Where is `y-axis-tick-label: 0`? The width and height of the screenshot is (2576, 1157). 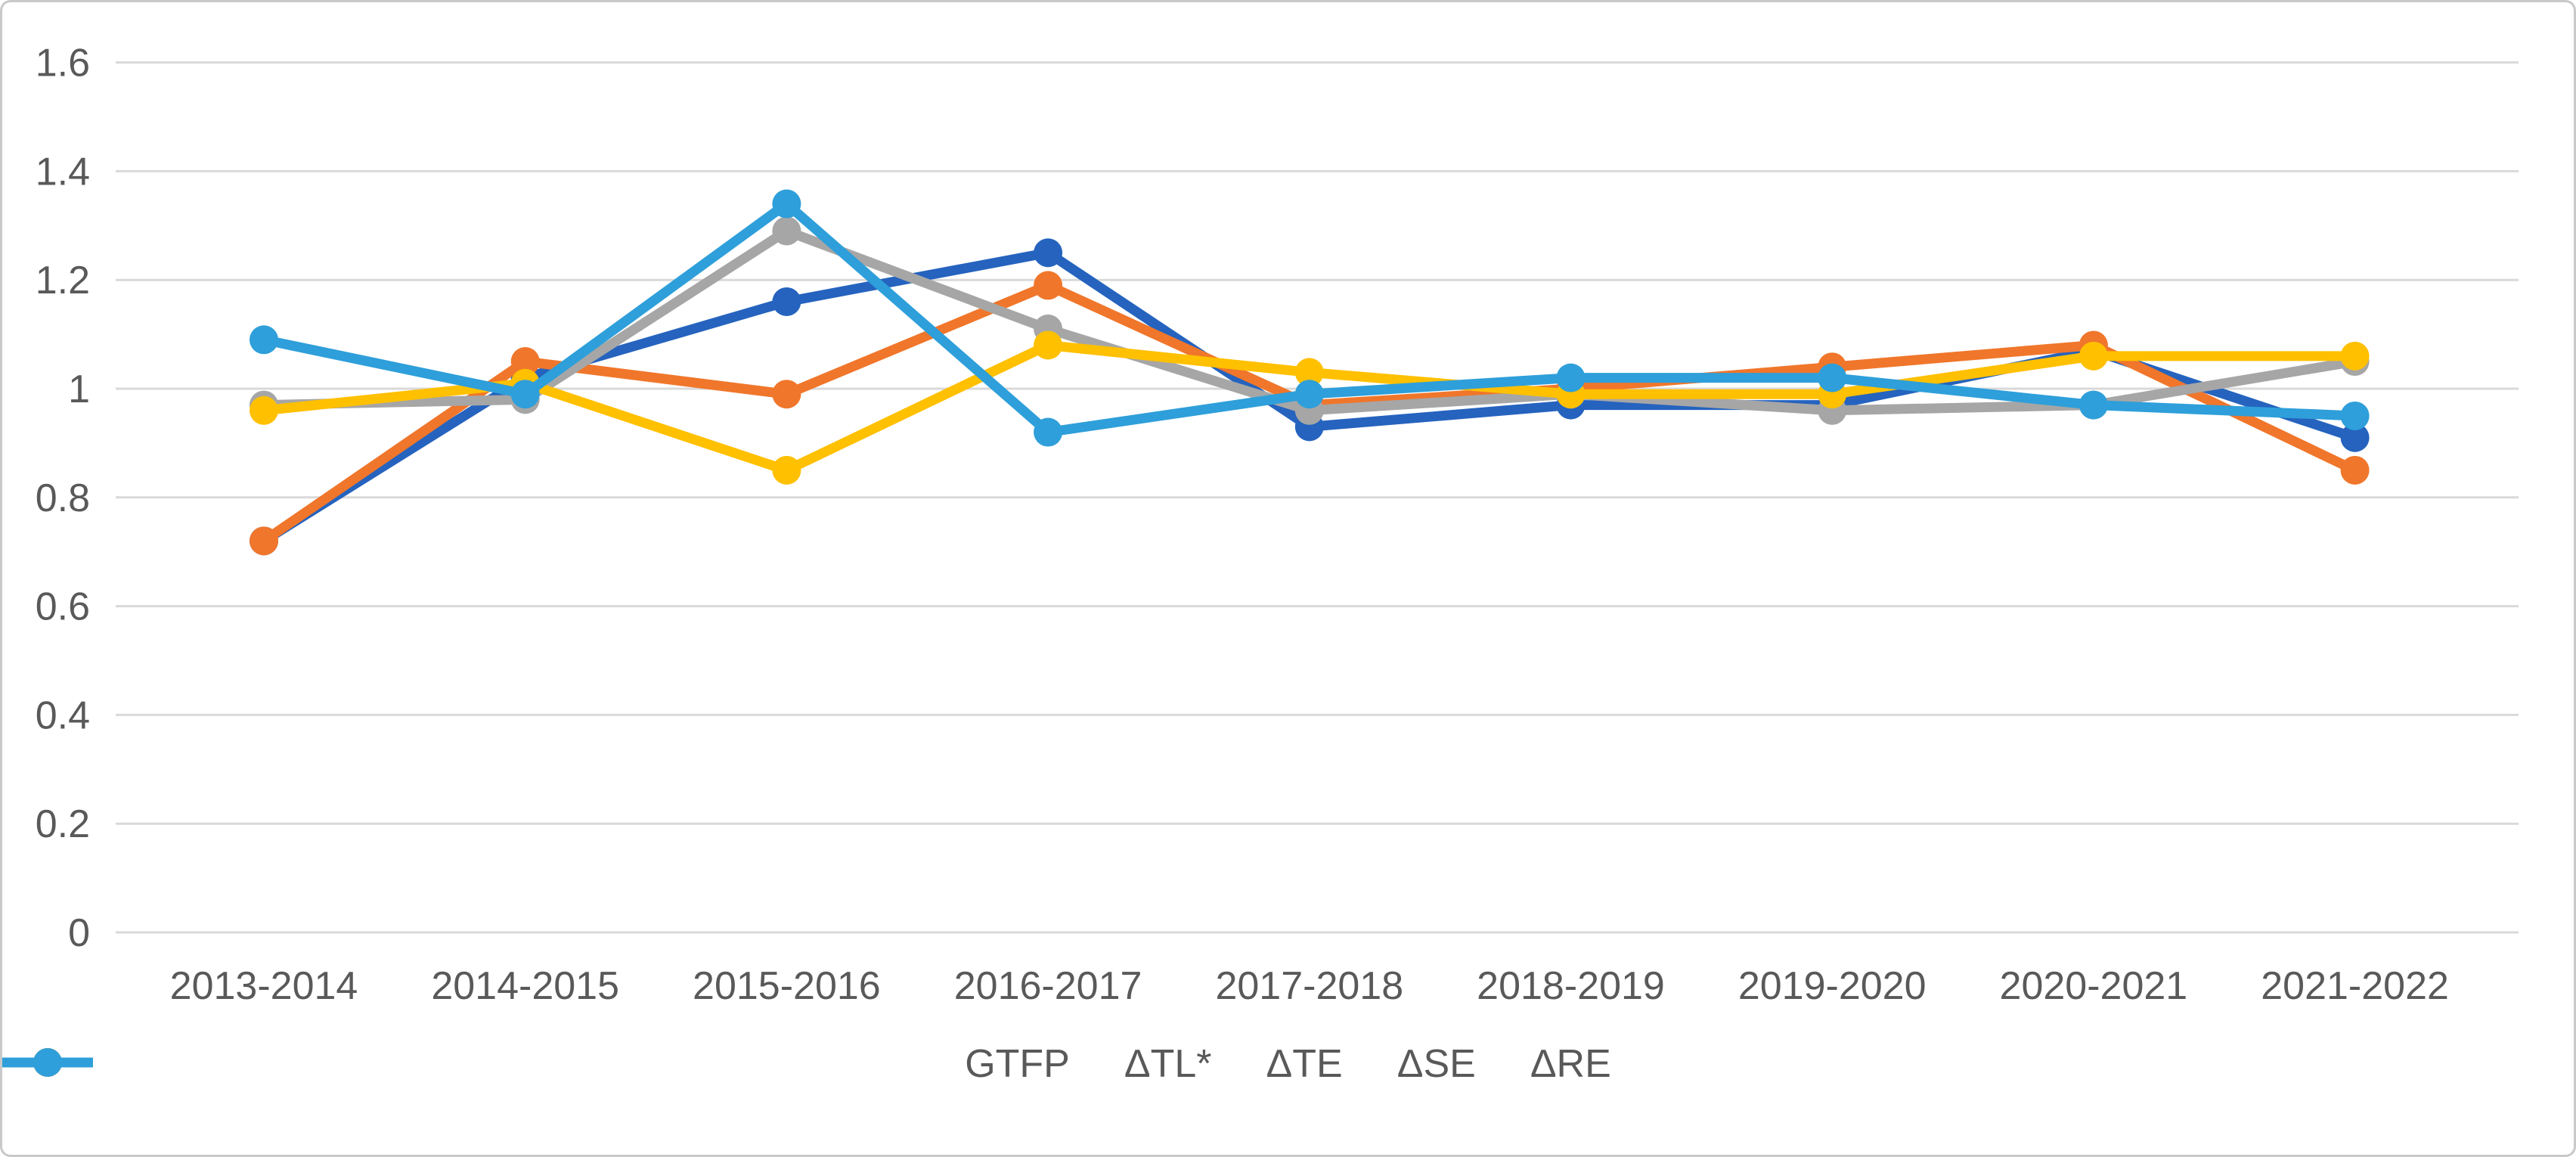
y-axis-tick-label: 0 is located at coordinates (79, 933).